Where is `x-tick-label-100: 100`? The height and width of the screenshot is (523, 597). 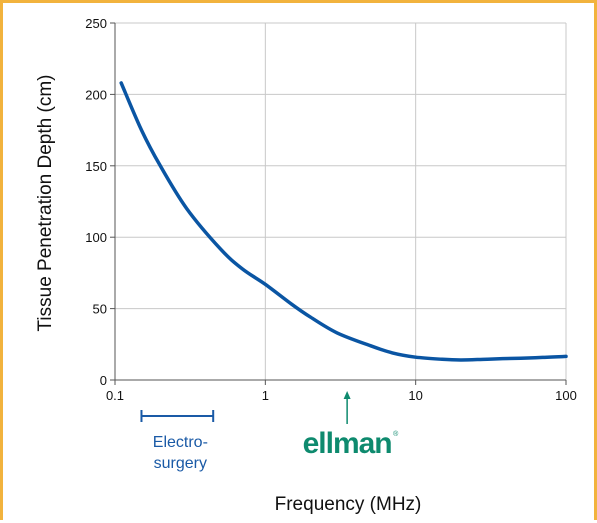
x-tick-label-100: 100 is located at coordinates (566, 395).